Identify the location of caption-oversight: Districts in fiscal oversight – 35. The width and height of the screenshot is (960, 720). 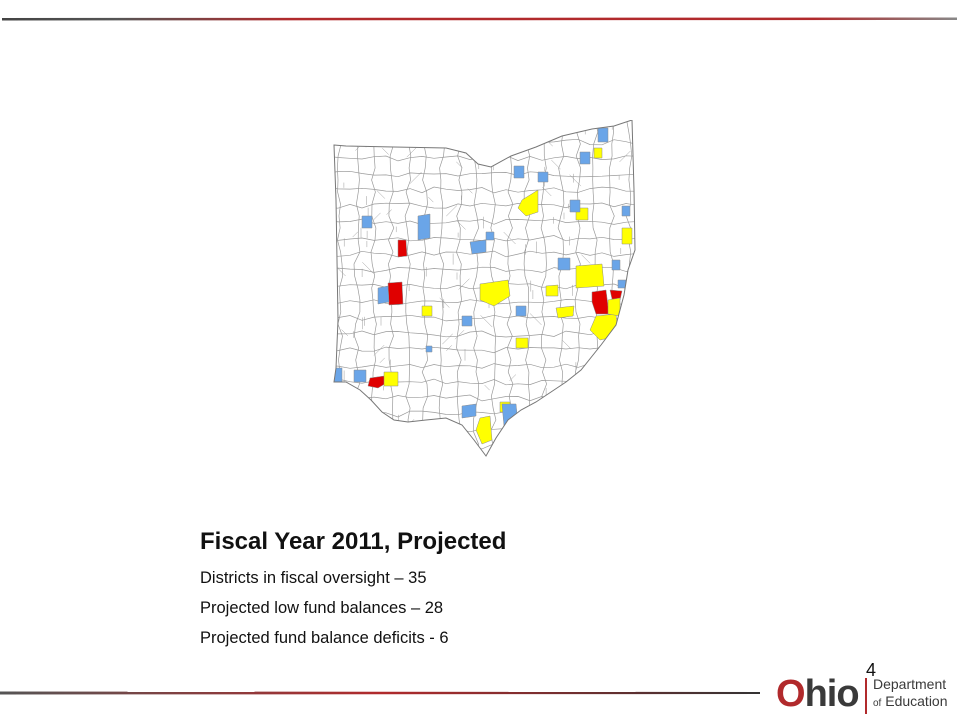
(313, 578).